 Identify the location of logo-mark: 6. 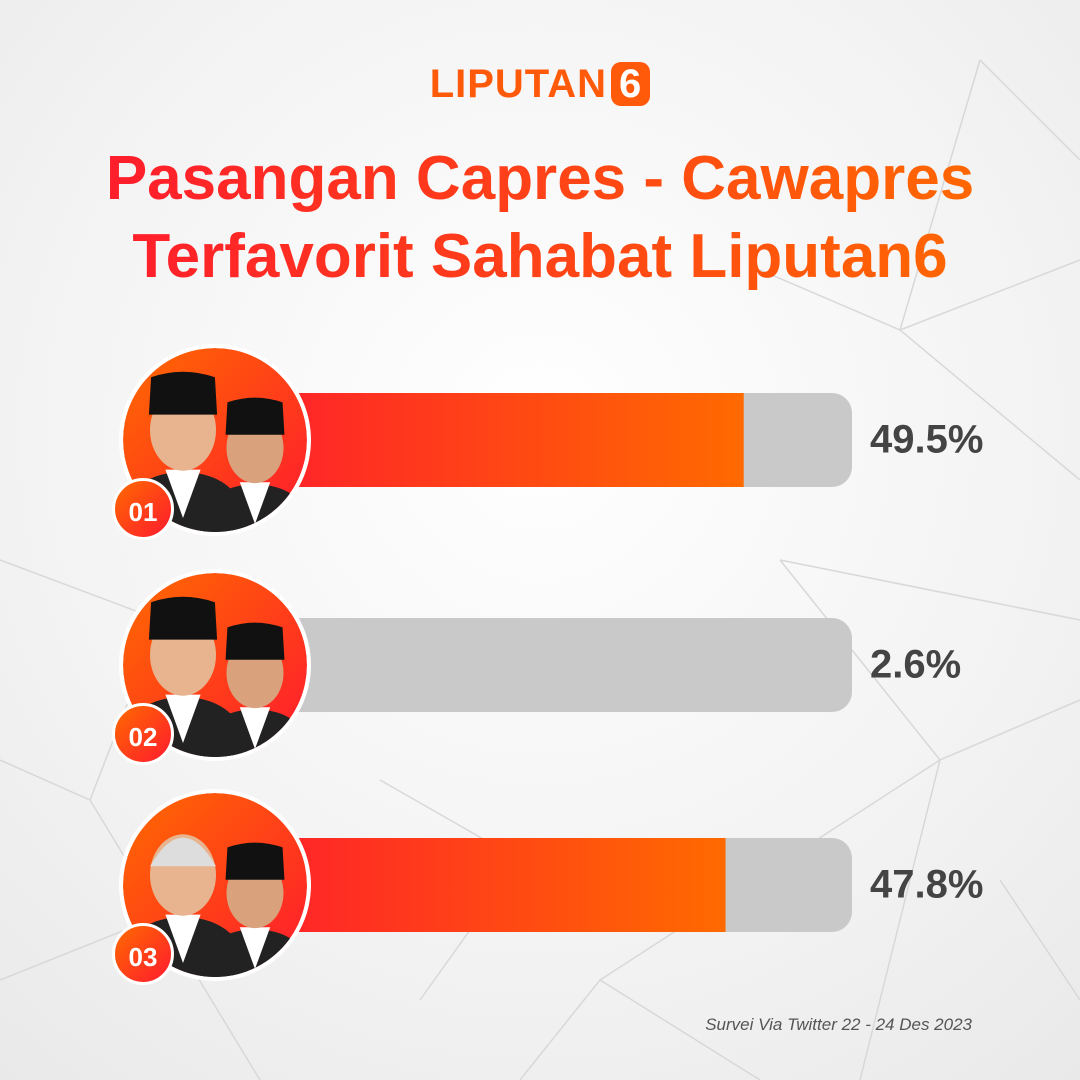
(631, 84).